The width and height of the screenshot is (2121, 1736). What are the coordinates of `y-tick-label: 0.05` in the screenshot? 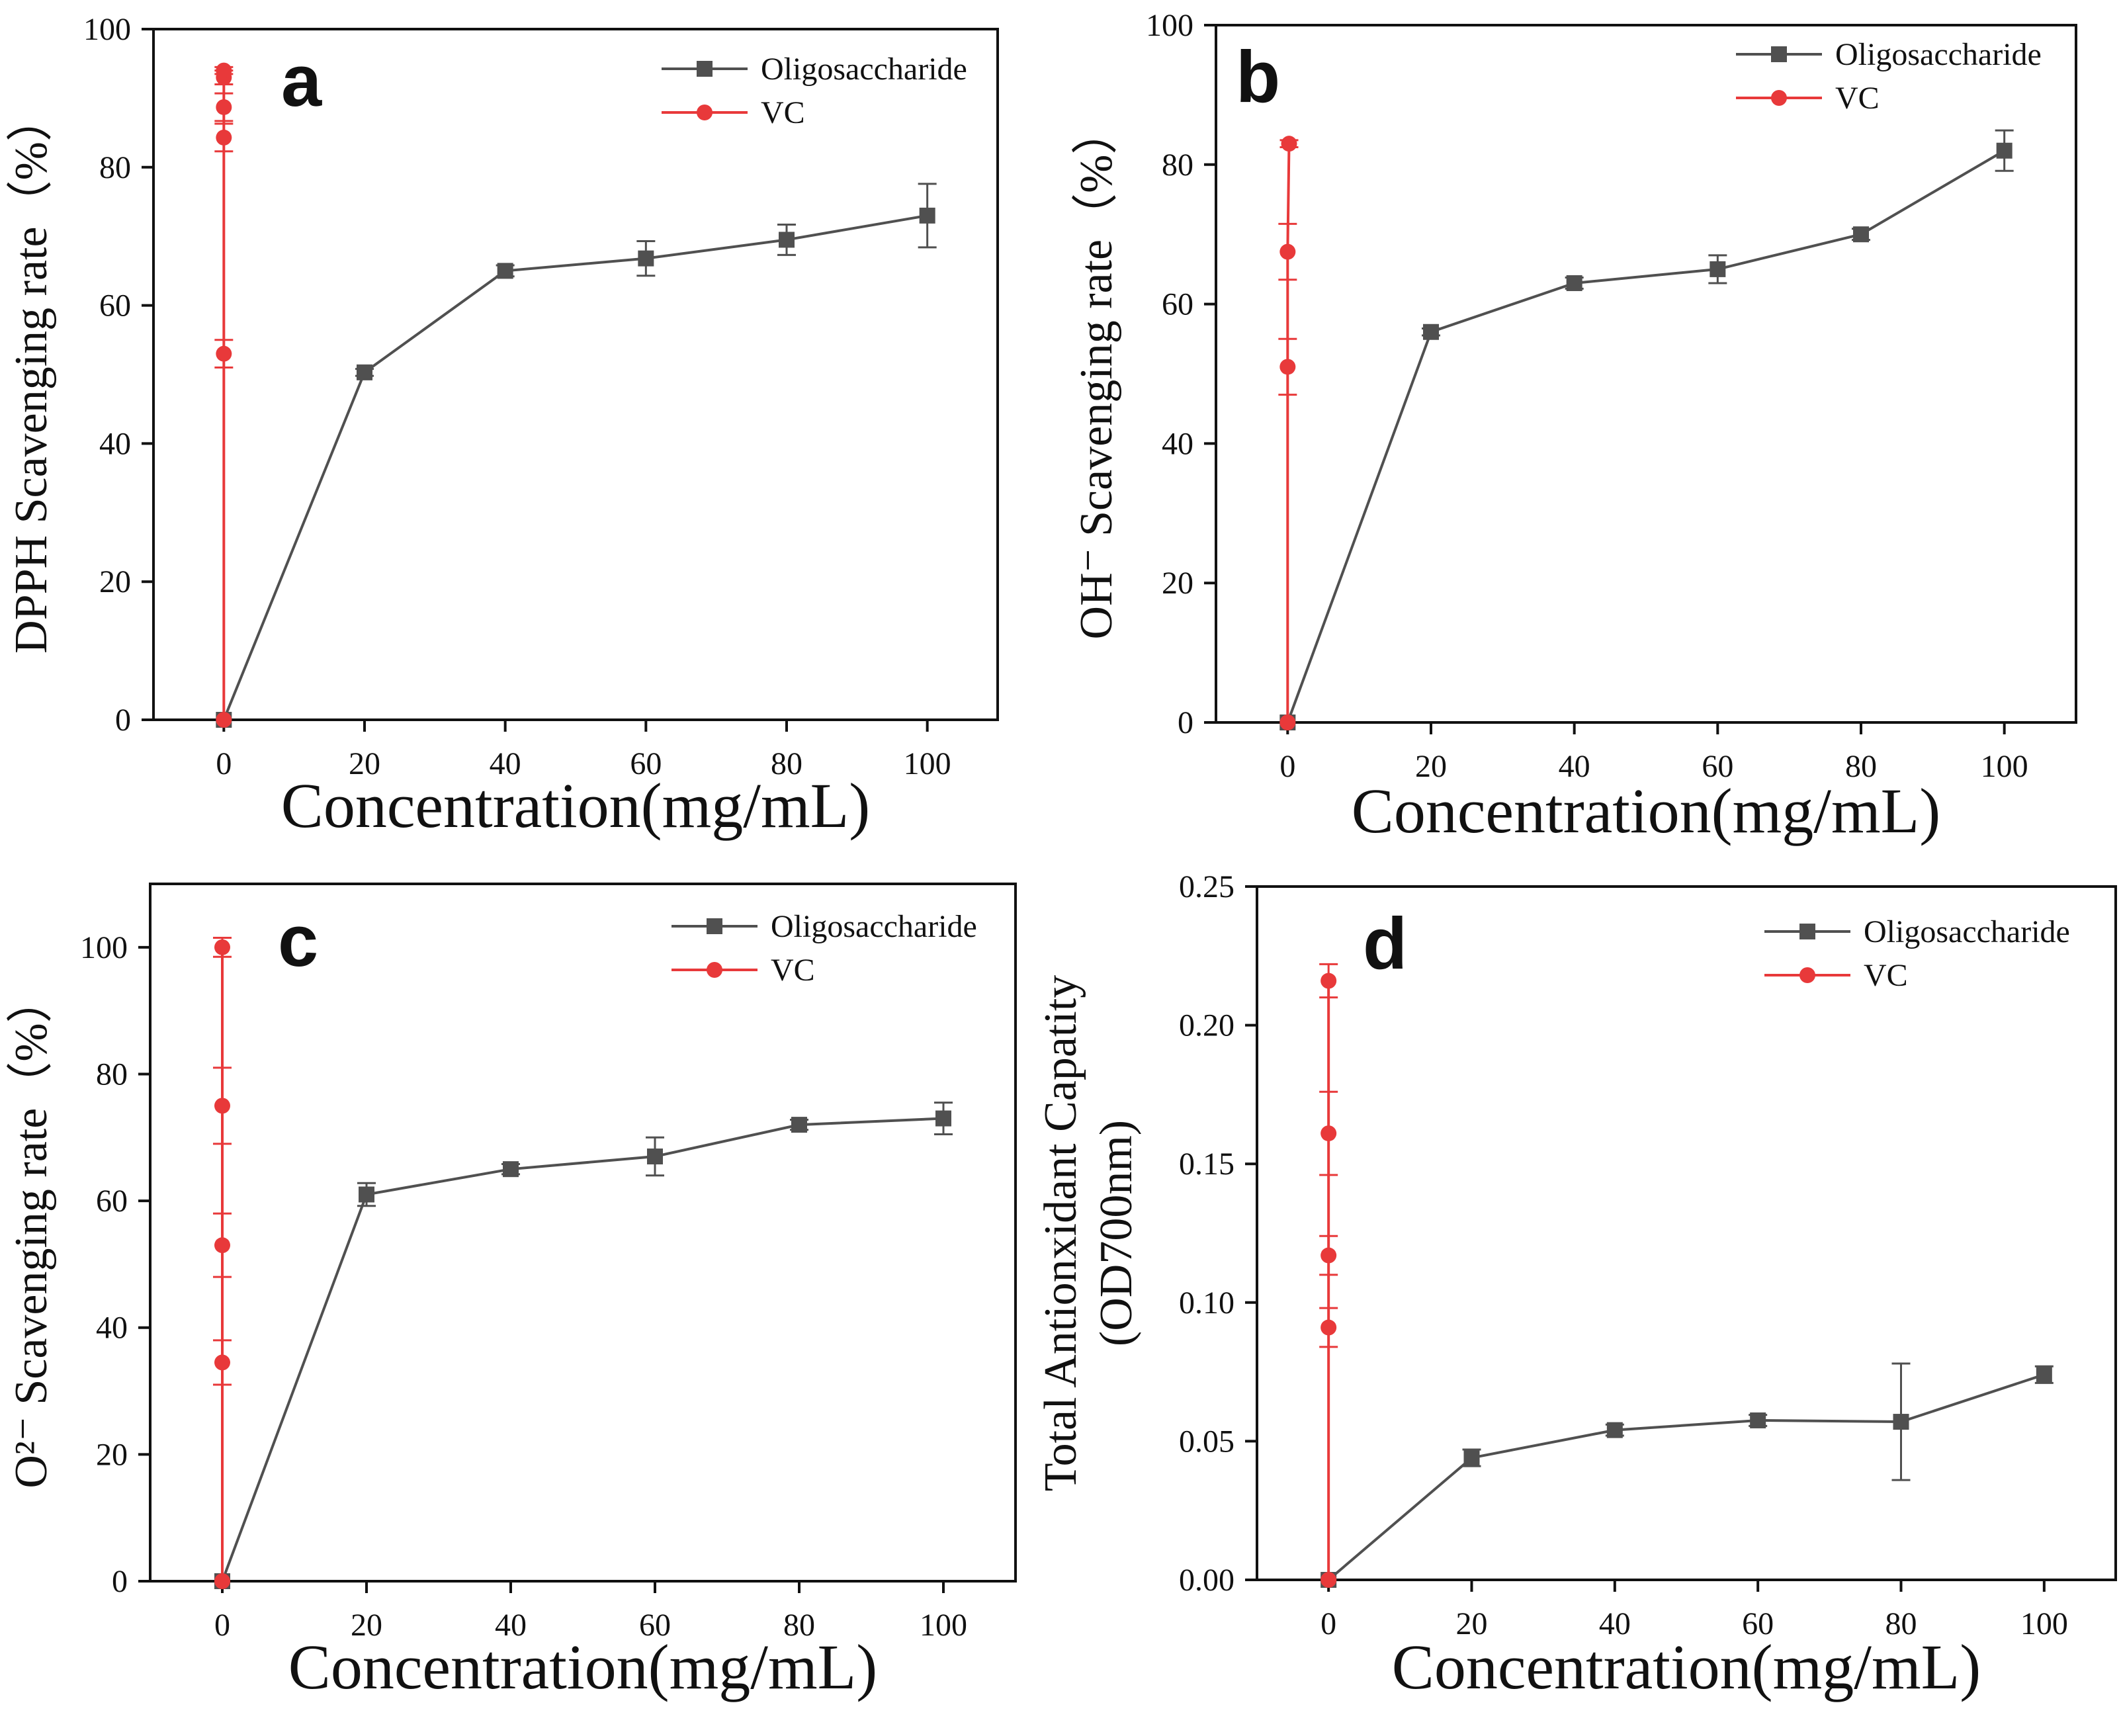 It's located at (1207, 1441).